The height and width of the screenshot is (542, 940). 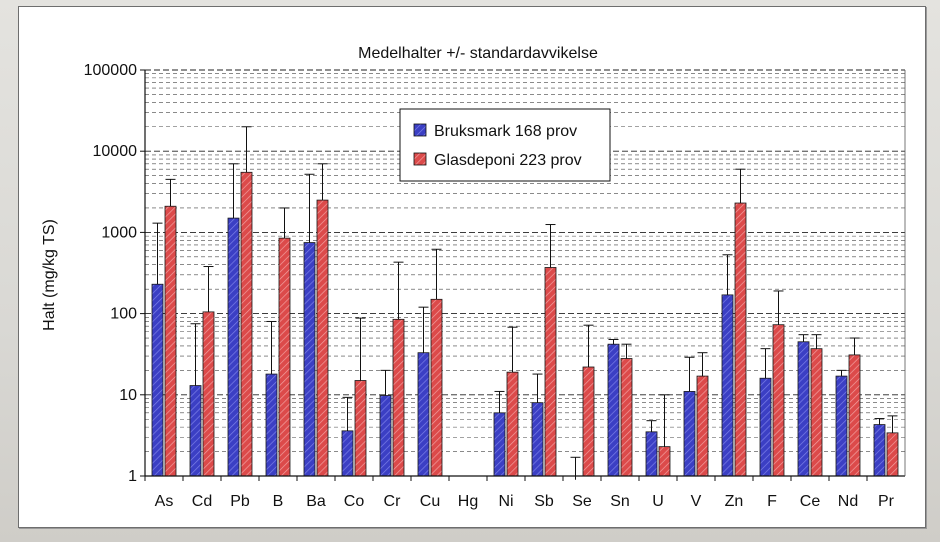 I want to click on x-category-label: Pb, so click(x=240, y=501).